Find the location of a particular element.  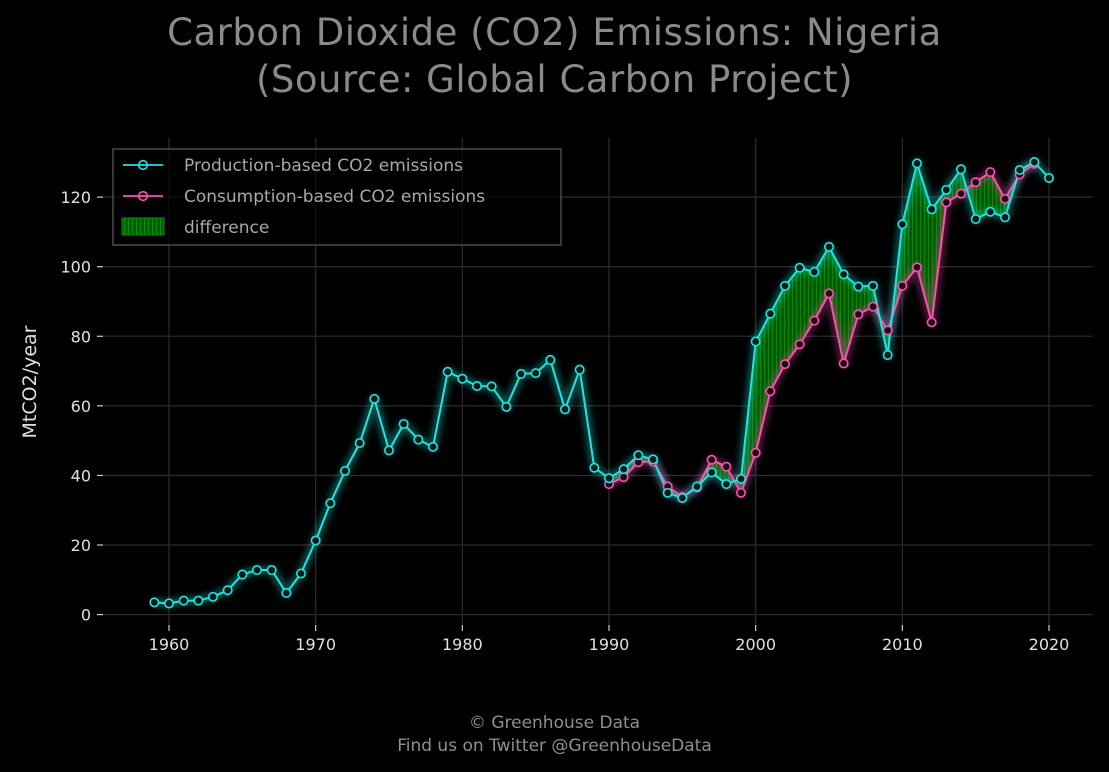

production-point-1977 is located at coordinates (418, 439).